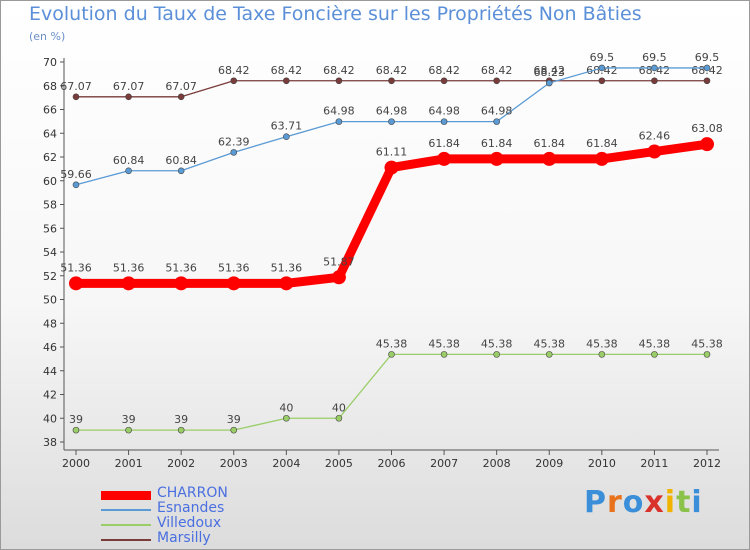 Image resolution: width=750 pixels, height=550 pixels. Describe the element at coordinates (595, 502) in the screenshot. I see `logo-letter: P` at that location.